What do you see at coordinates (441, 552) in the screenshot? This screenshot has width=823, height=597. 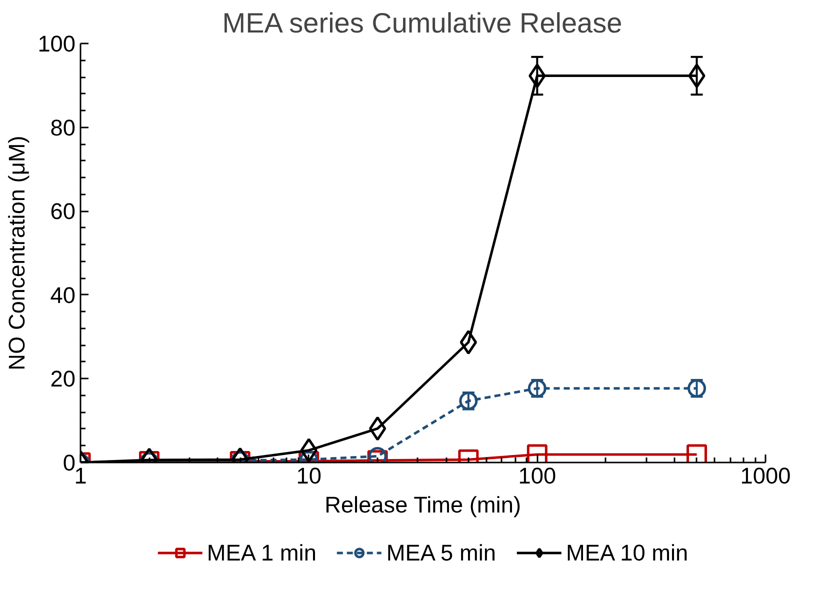 I see `legend-label: MEA 5 min` at bounding box center [441, 552].